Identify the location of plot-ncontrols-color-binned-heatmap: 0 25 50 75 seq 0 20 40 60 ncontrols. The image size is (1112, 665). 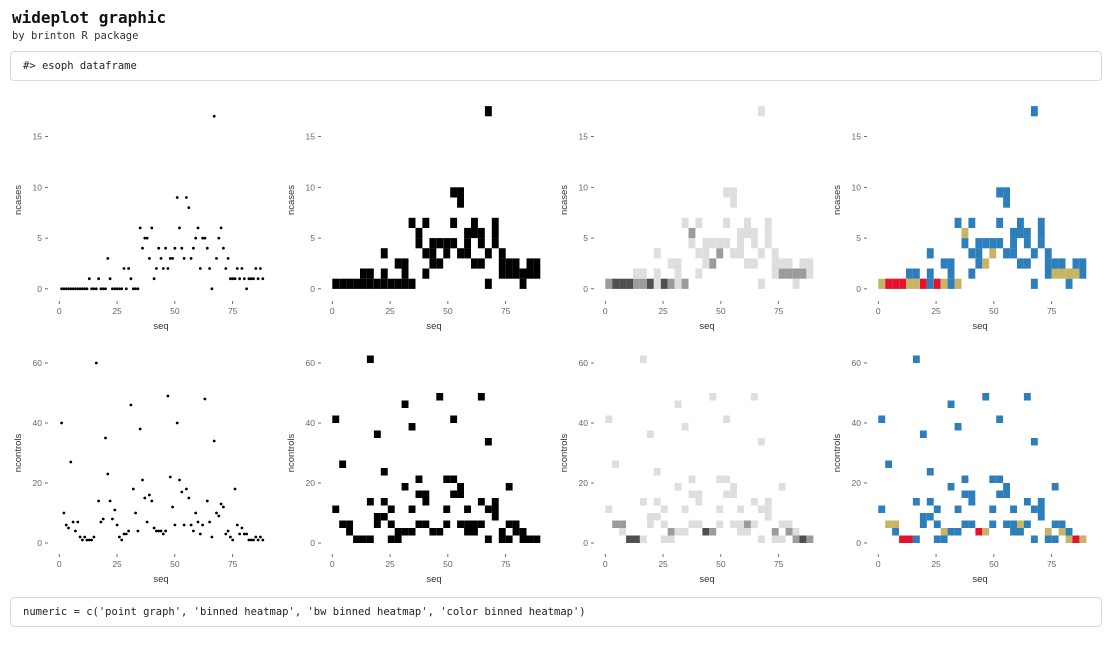
(965, 466).